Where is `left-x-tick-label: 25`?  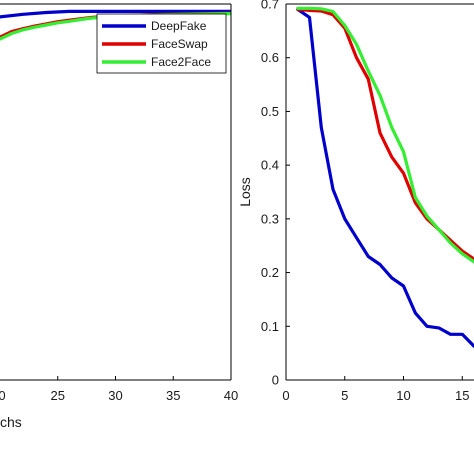
left-x-tick-label: 25 is located at coordinates (58, 395).